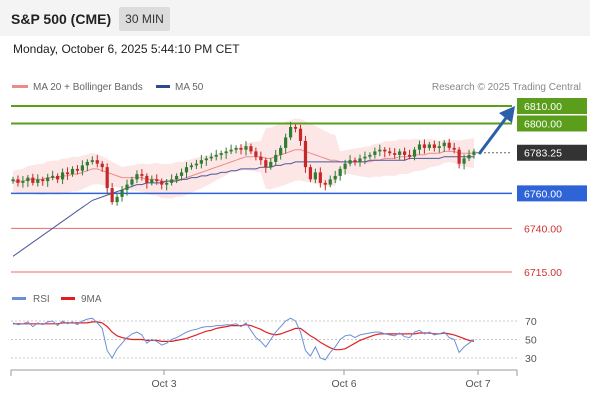 This screenshot has height=400, width=590. Describe the element at coordinates (19, 298) in the screenshot. I see `rsi-legend-swatch` at that location.